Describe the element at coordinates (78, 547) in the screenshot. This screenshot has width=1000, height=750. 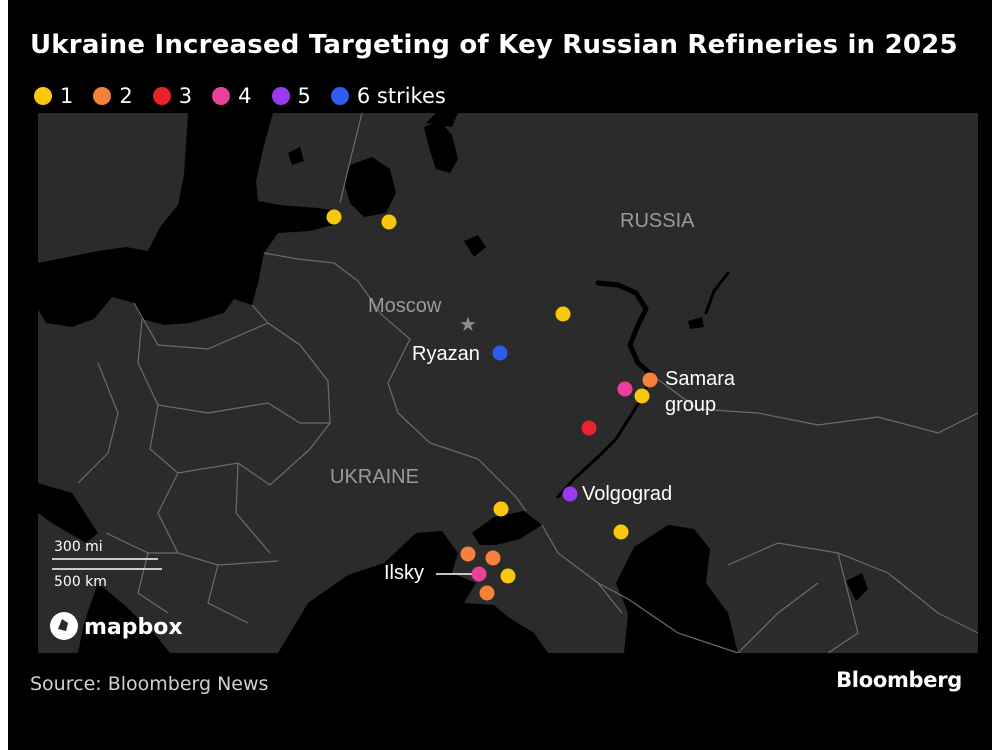
I see `scale-miles: 300 mi` at that location.